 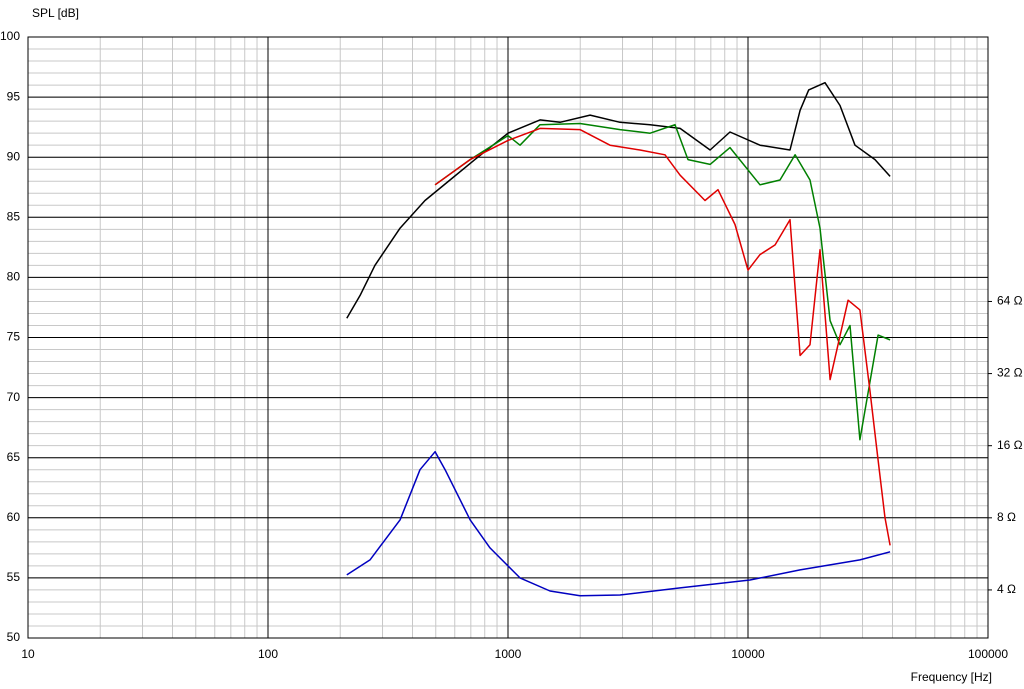 What do you see at coordinates (14, 337) in the screenshot?
I see `y-tick-label: 75` at bounding box center [14, 337].